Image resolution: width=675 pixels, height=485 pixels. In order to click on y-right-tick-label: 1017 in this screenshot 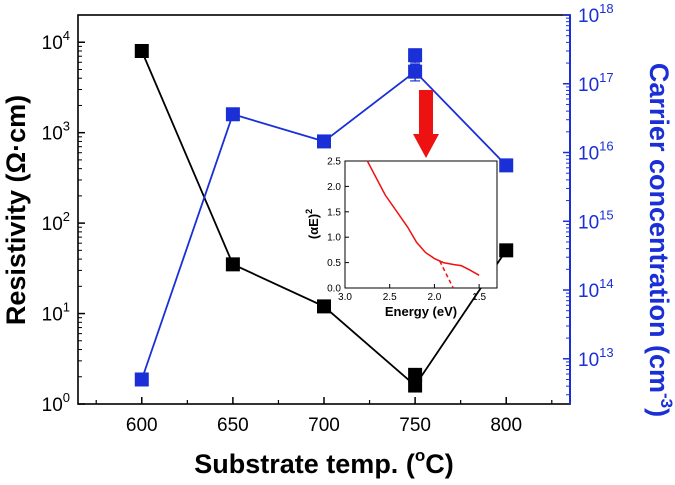, I will do `click(596, 83)`.